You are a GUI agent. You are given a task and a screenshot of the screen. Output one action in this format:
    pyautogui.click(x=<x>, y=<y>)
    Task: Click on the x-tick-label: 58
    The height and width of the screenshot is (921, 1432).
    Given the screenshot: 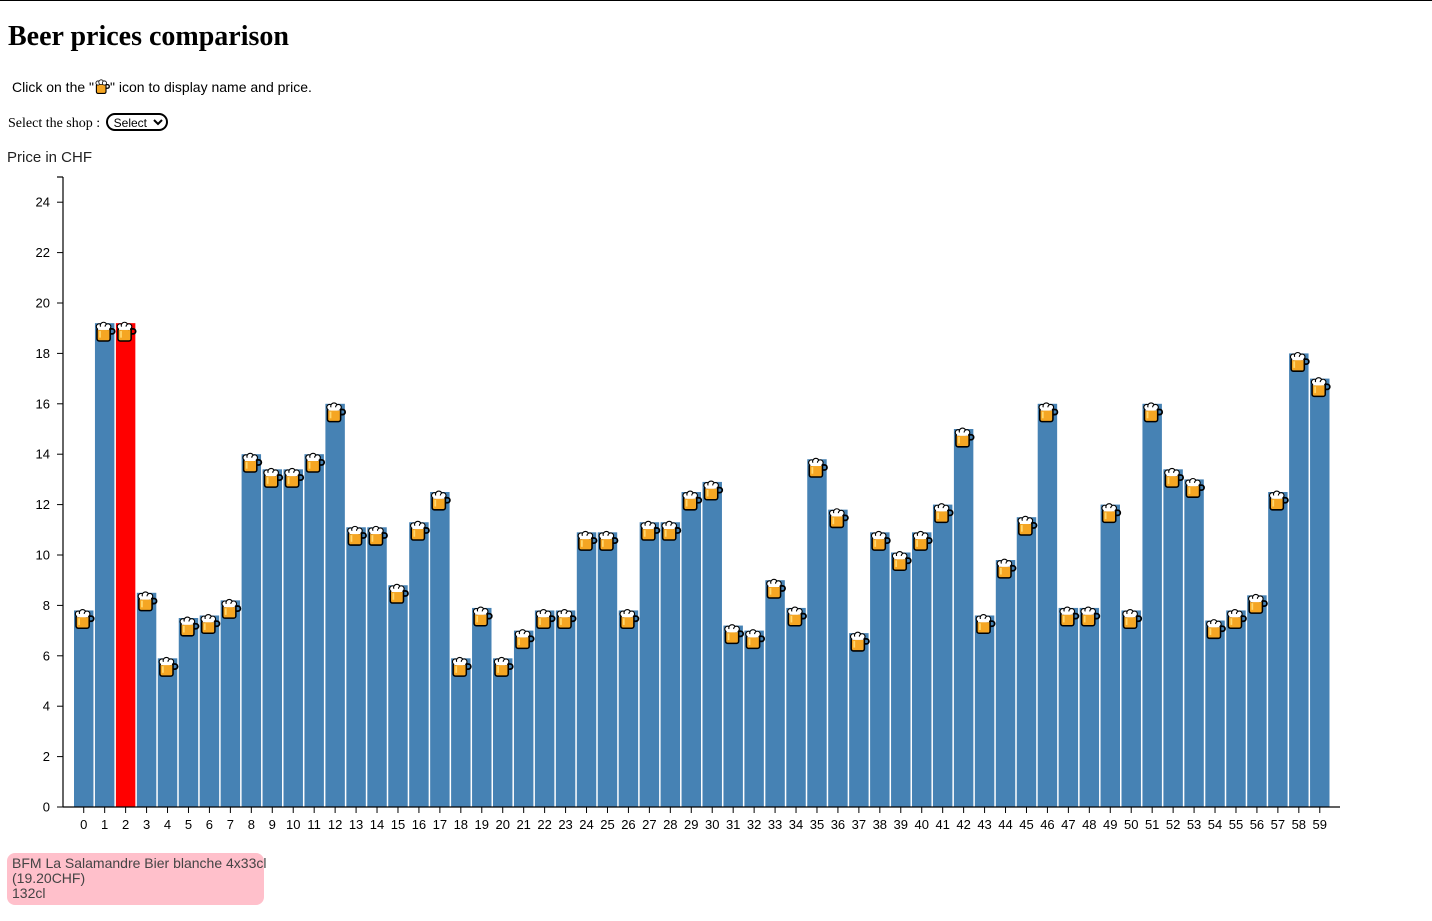 What is the action you would take?
    pyautogui.click(x=1299, y=824)
    